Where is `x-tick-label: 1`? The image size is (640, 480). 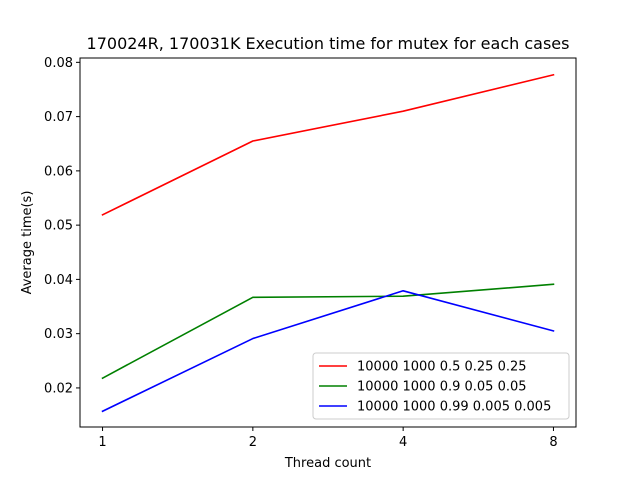 x-tick-label: 1 is located at coordinates (102, 442).